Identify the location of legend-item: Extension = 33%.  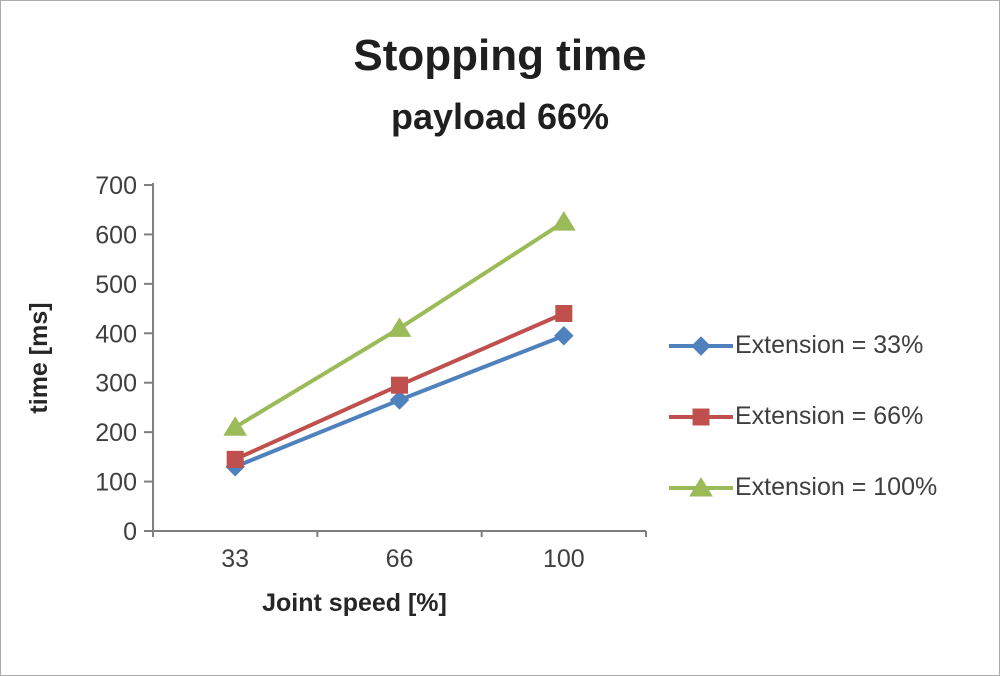
(803, 345).